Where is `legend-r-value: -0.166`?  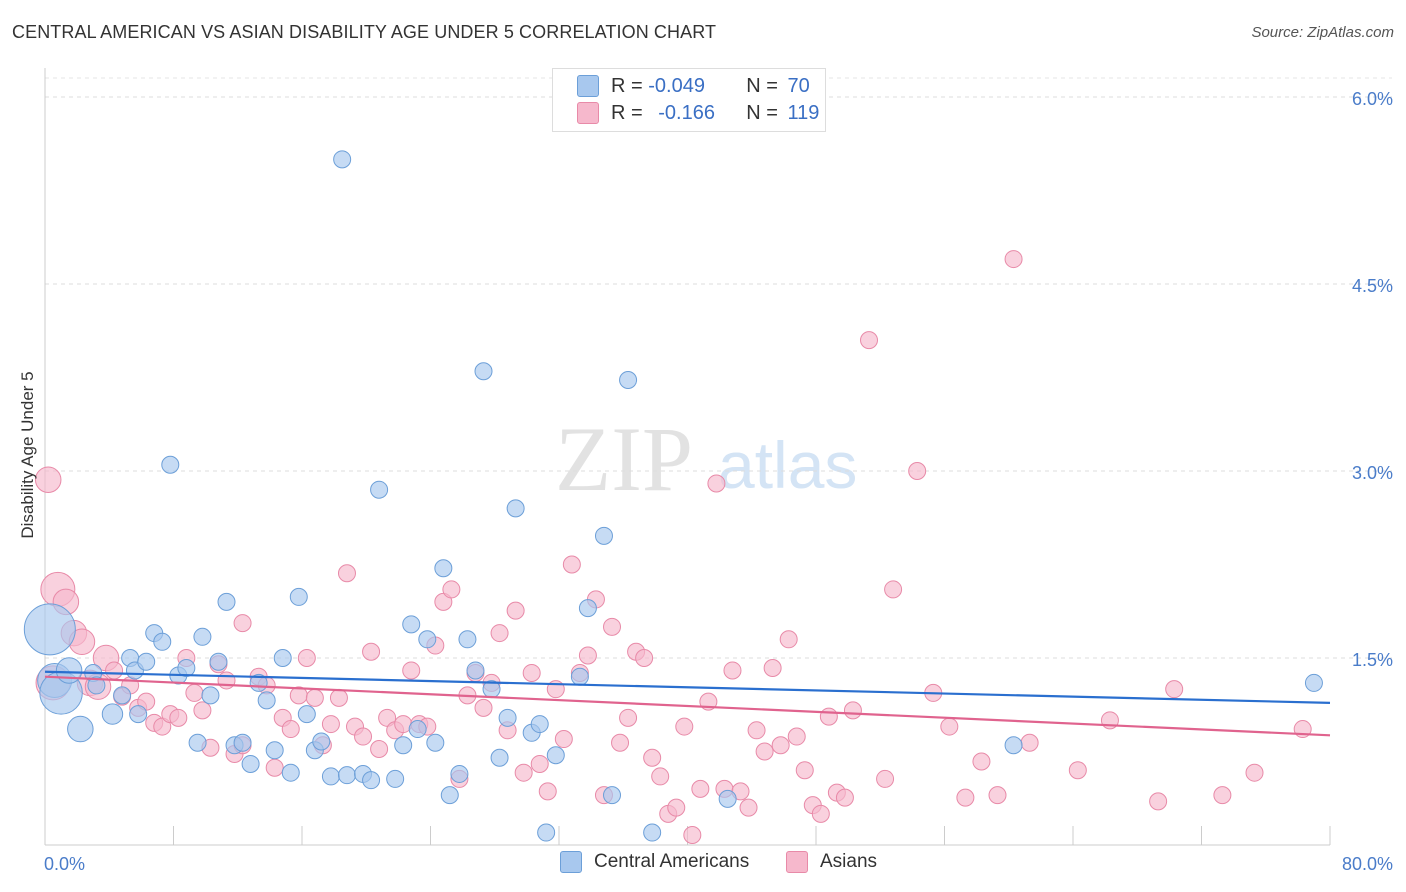 legend-r-value: -0.166 is located at coordinates (686, 112).